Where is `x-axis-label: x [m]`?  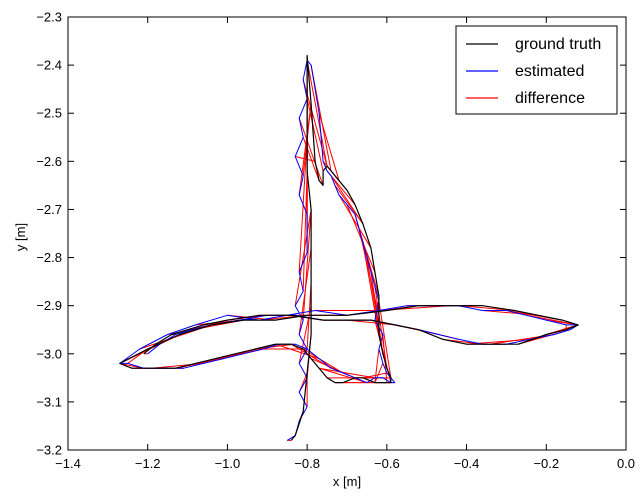
x-axis-label: x [m] is located at coordinates (347, 481).